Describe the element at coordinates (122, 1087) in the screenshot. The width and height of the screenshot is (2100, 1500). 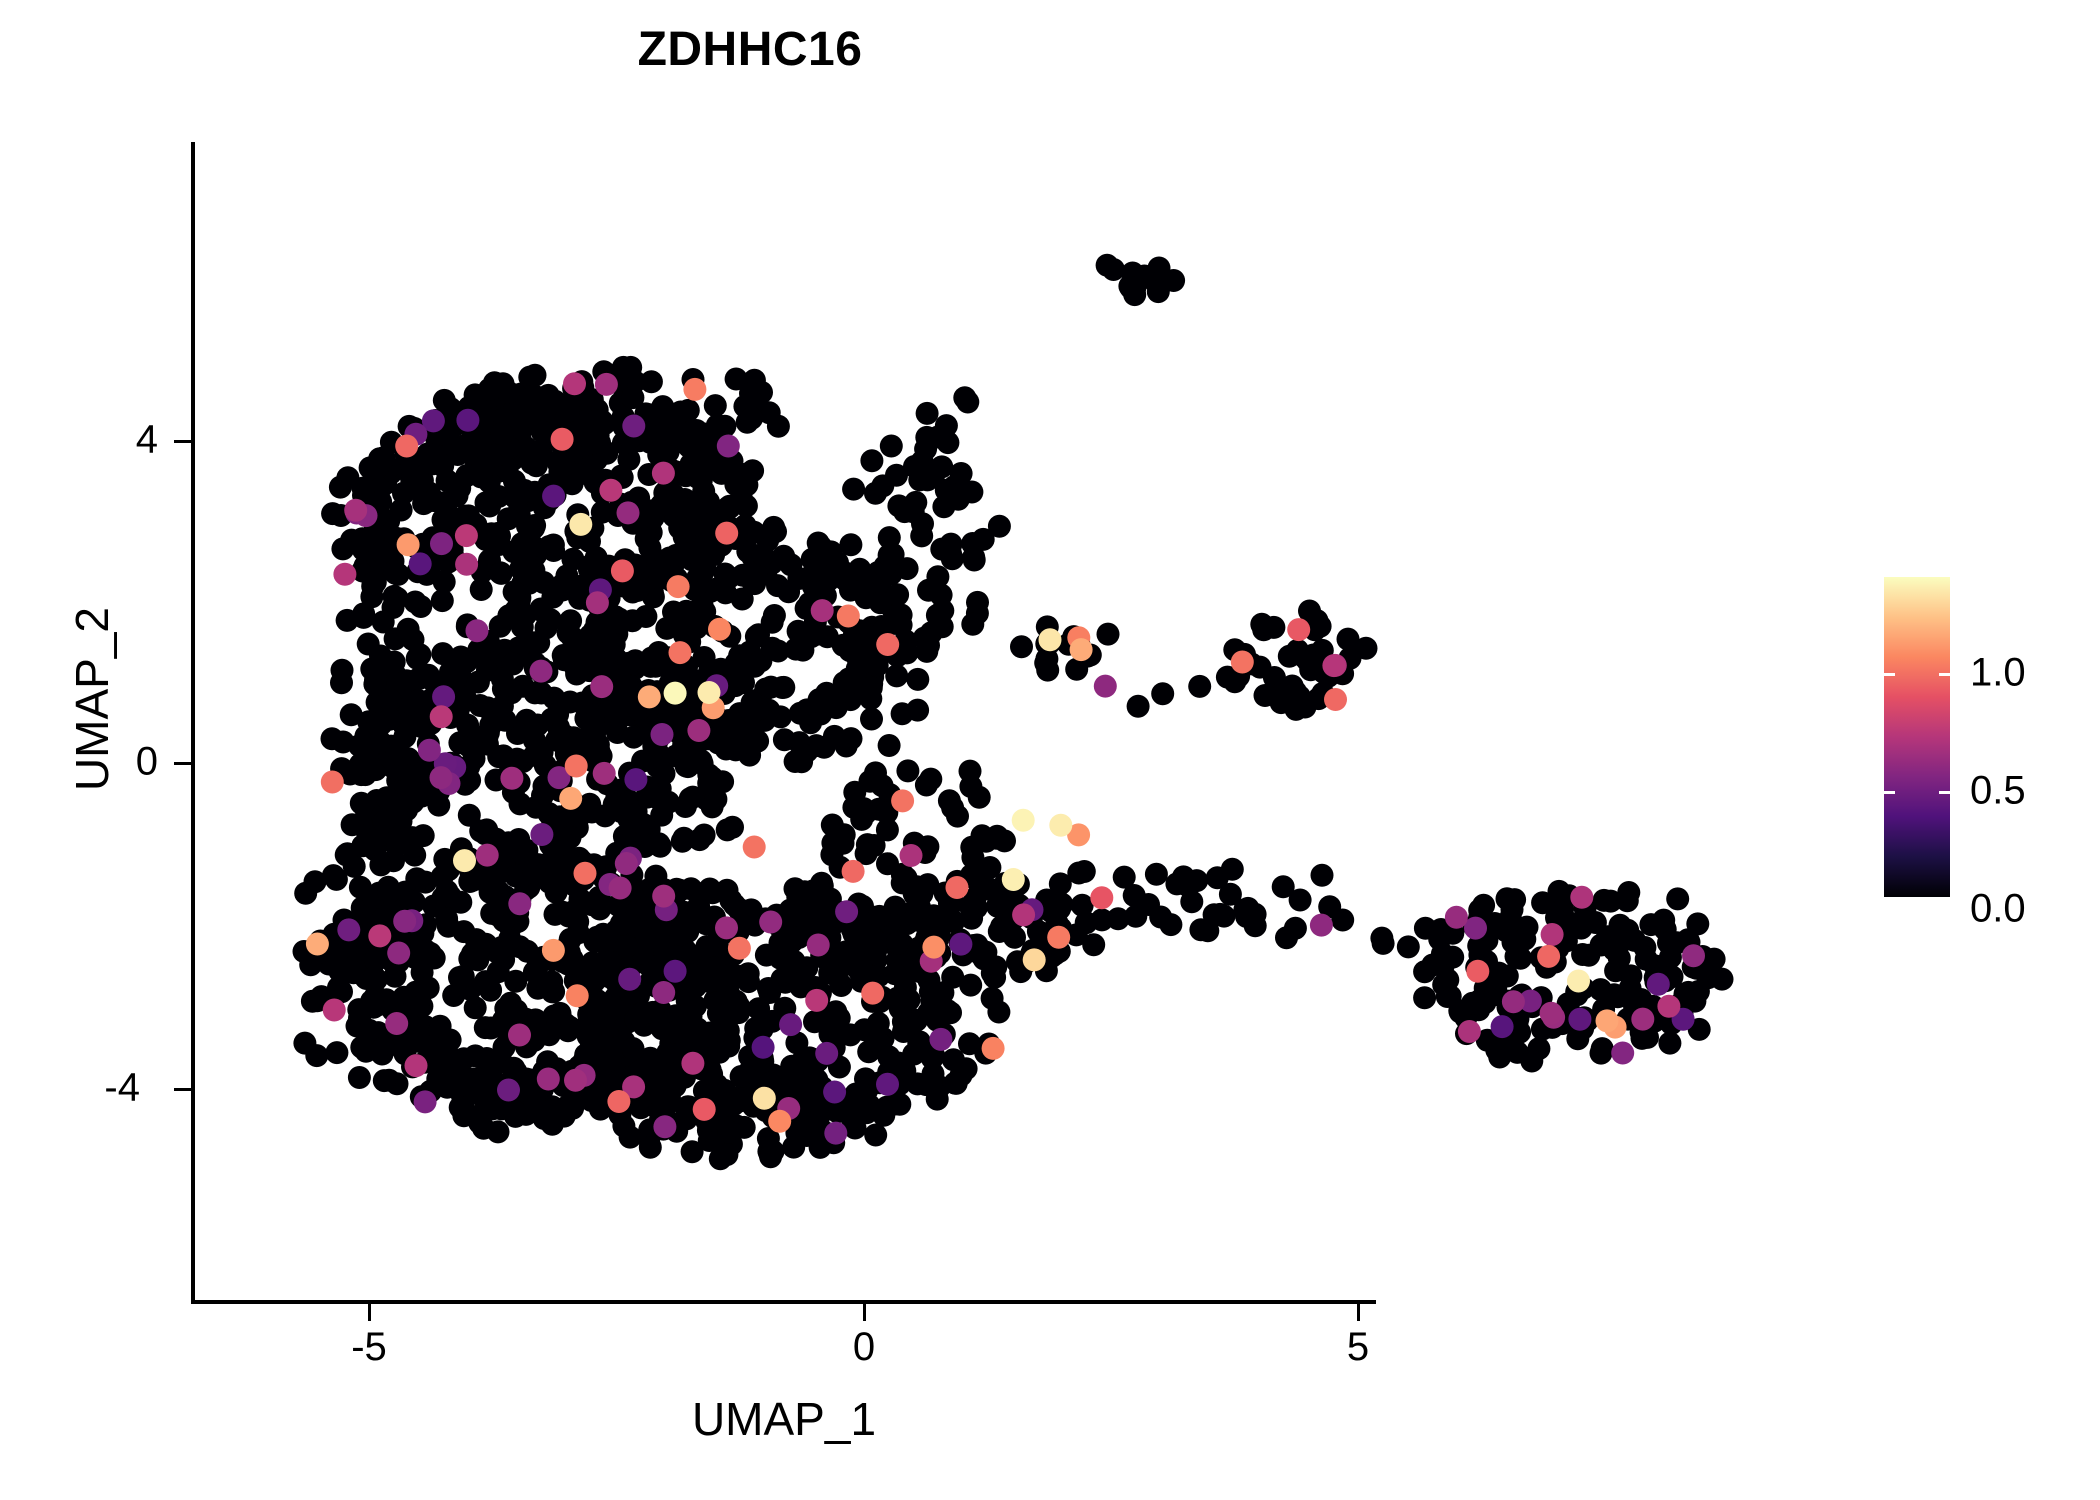
I see `y-tick-label: -4` at that location.